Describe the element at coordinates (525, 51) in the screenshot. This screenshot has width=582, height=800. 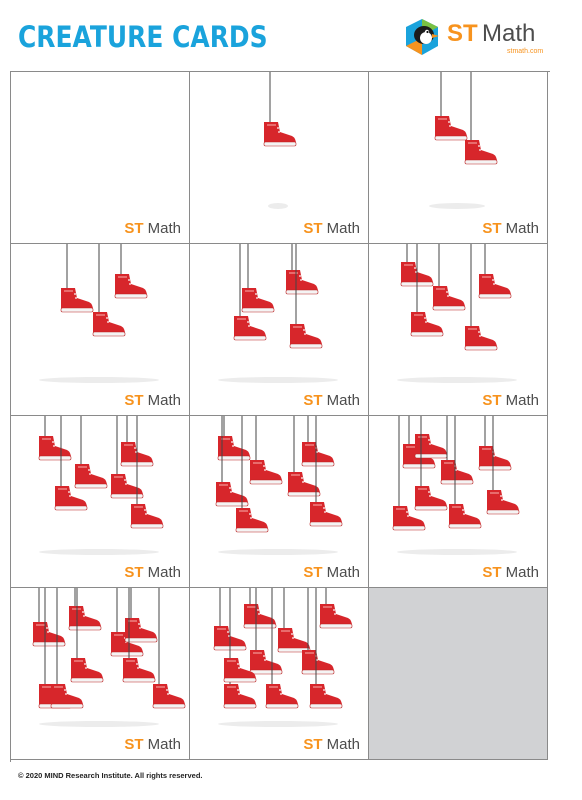
I see `brand-url: stmath.com` at that location.